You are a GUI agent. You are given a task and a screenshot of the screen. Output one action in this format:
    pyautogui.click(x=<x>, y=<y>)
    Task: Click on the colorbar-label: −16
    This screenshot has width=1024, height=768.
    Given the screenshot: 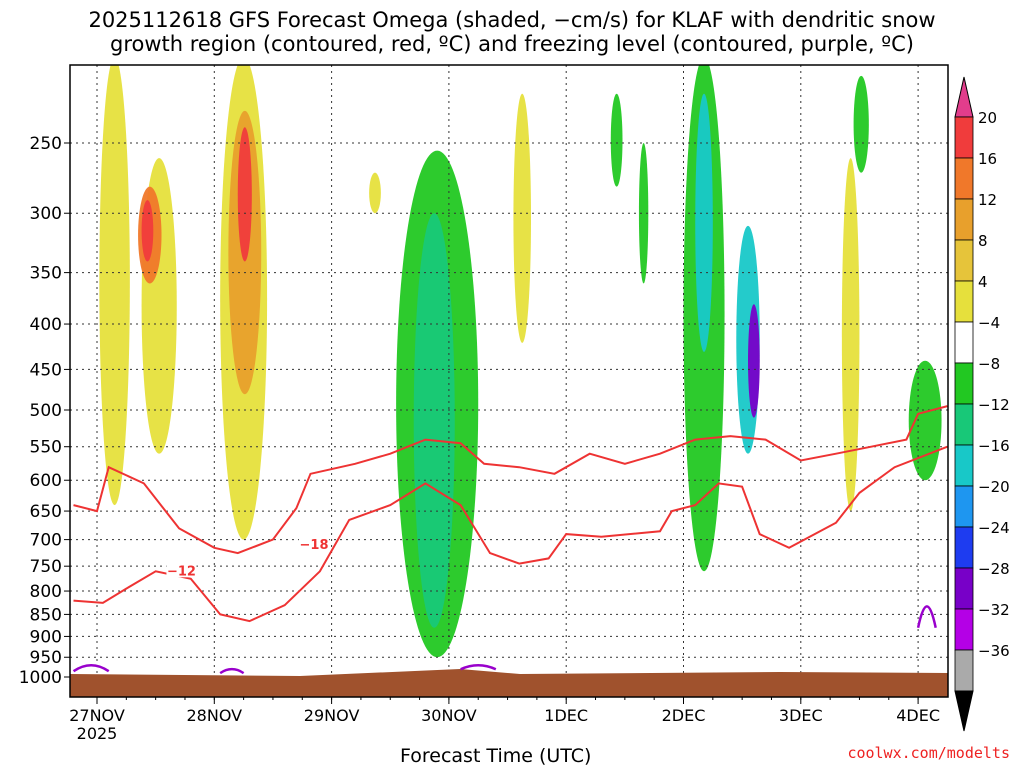 What is the action you would take?
    pyautogui.click(x=994, y=446)
    